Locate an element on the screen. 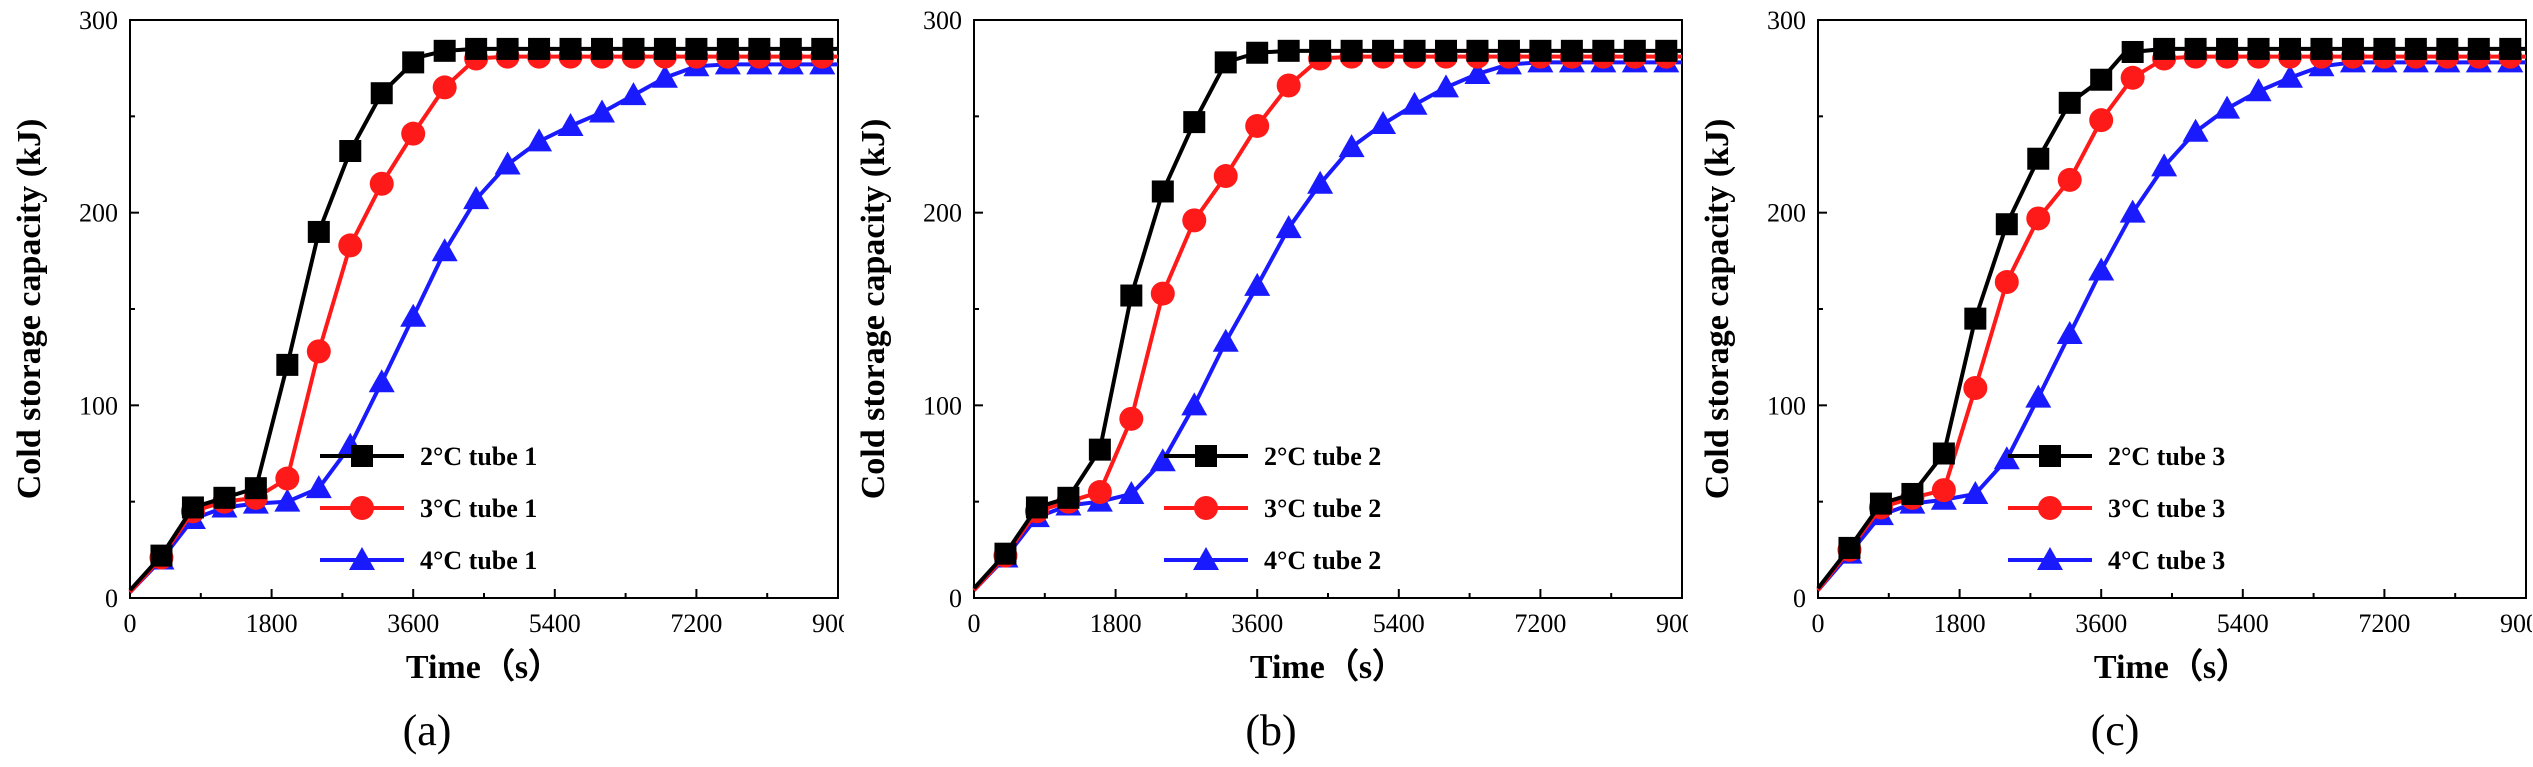 The height and width of the screenshot is (767, 2533). panel-label-c: (c) is located at coordinates (2115, 730).